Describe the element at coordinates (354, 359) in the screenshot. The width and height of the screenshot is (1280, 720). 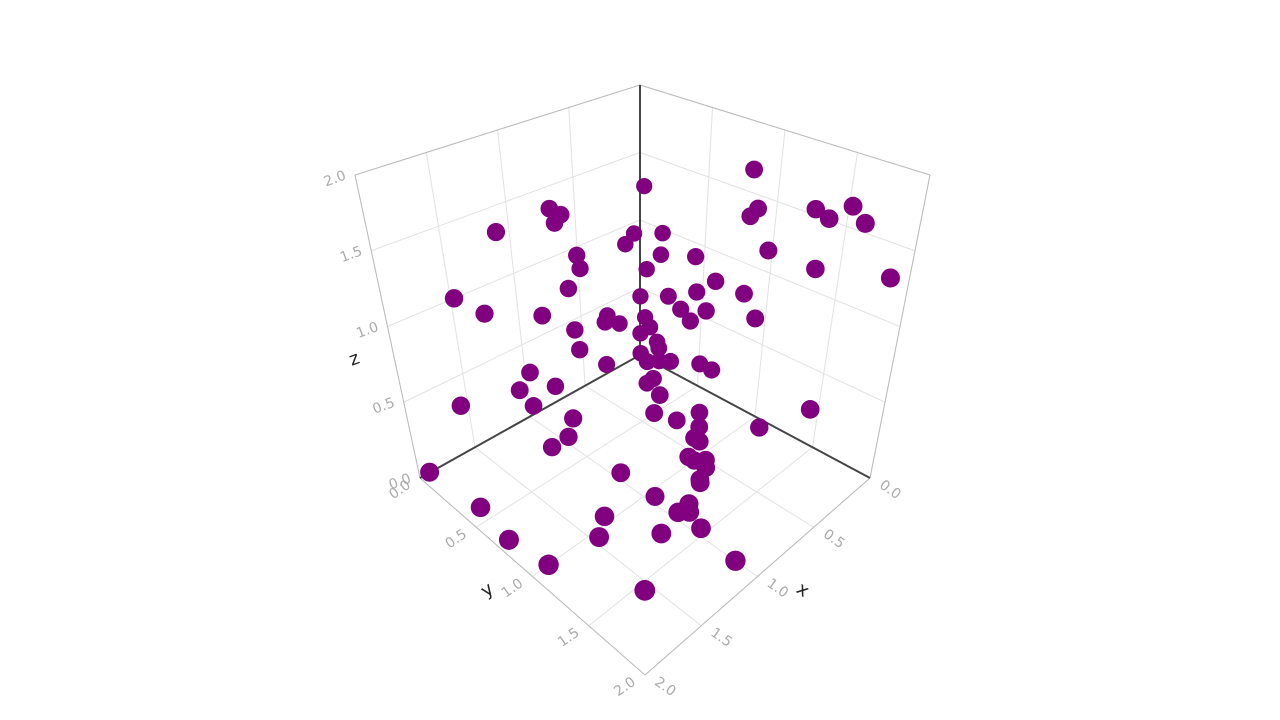
I see `z-axis-title: z` at that location.